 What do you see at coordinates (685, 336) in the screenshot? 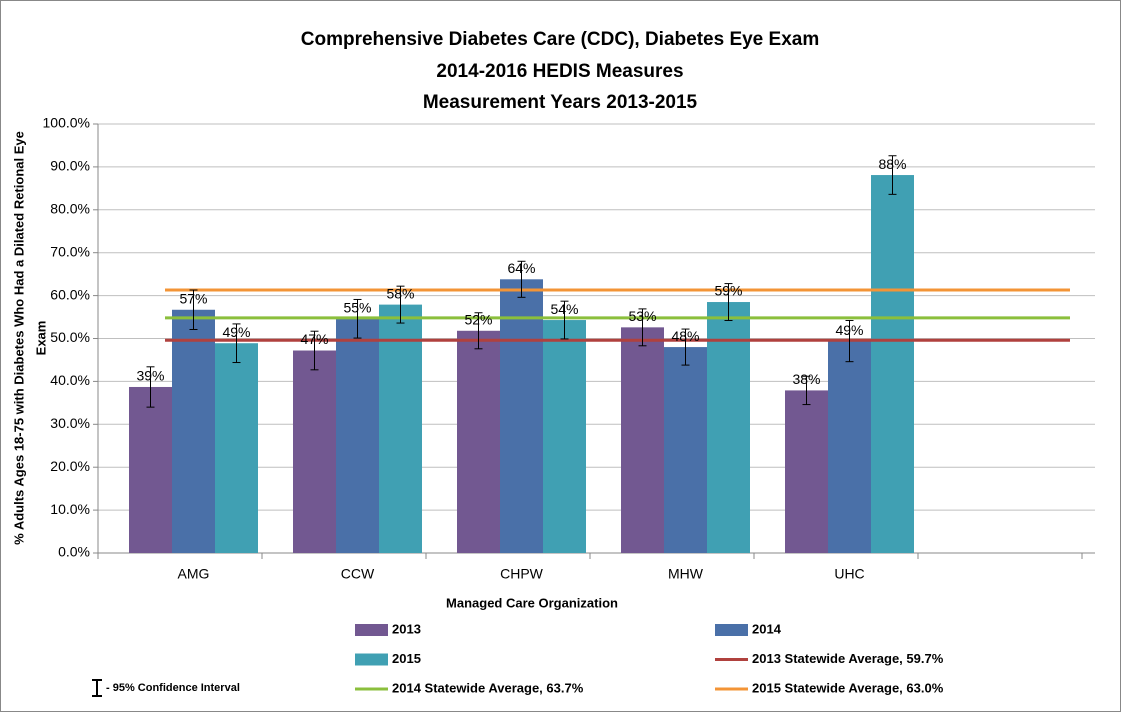
I see `data-label: 48%` at bounding box center [685, 336].